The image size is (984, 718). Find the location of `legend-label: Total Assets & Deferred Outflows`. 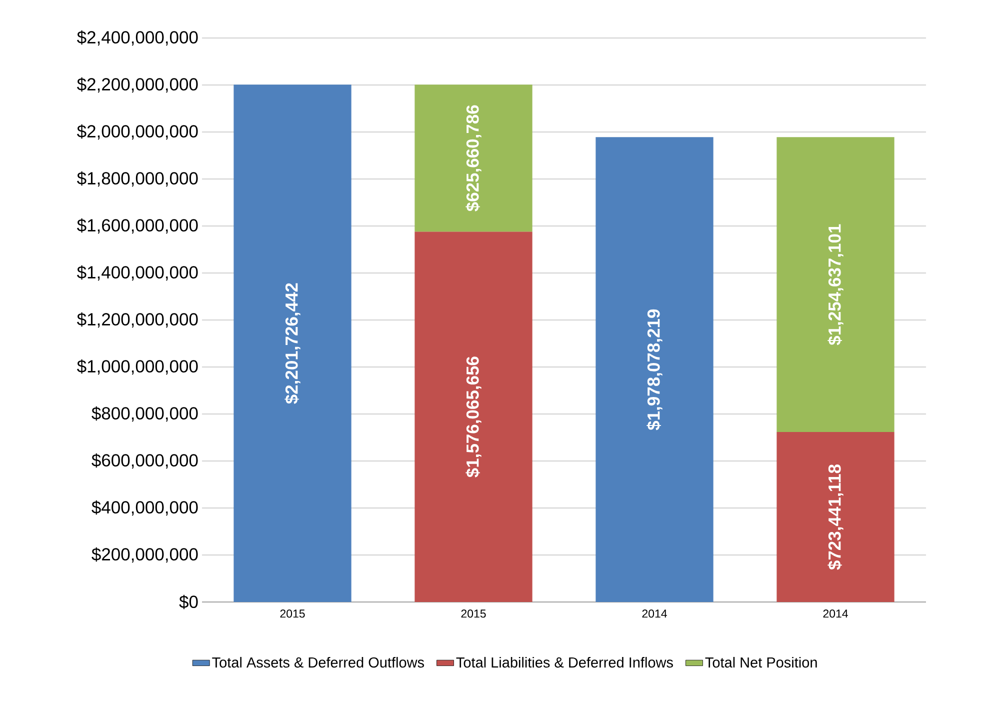

legend-label: Total Assets & Deferred Outflows is located at coordinates (318, 662).